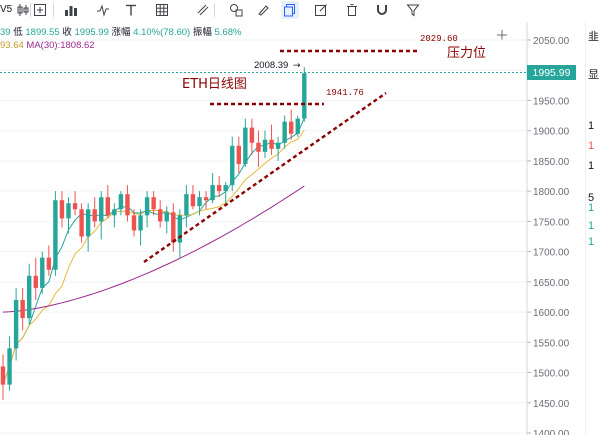 The image size is (600, 435). Describe the element at coordinates (263, 10) in the screenshot. I see `brush-icon` at that location.